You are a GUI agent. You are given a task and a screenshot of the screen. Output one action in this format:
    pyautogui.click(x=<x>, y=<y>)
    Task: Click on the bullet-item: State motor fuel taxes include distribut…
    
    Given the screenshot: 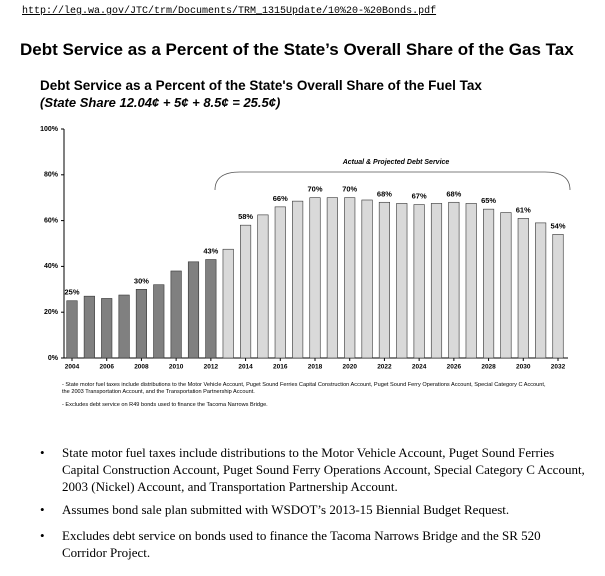 What is the action you would take?
    pyautogui.click(x=312, y=469)
    